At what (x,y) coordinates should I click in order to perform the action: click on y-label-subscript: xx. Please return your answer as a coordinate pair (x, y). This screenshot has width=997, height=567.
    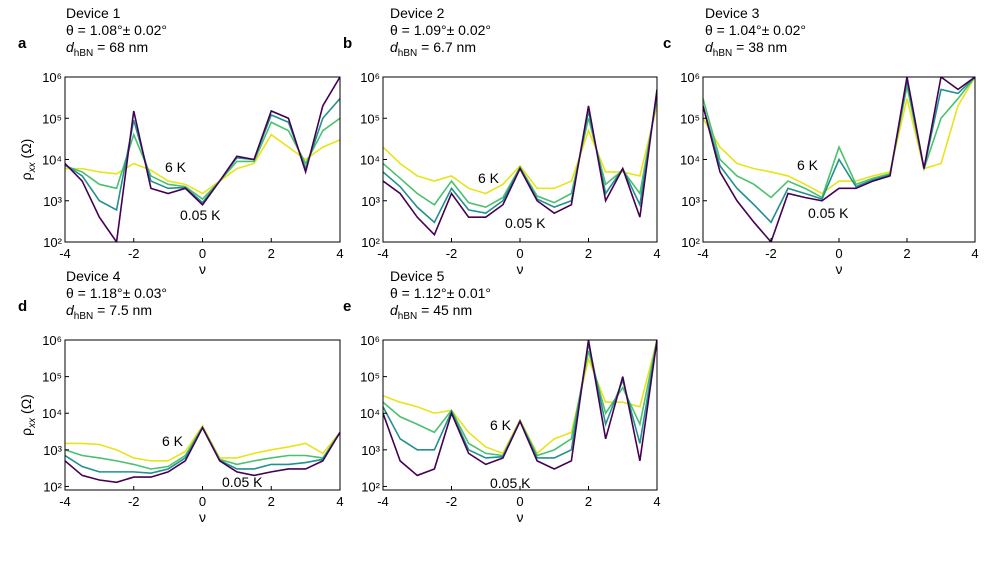
    Looking at the image, I should click on (32, 167).